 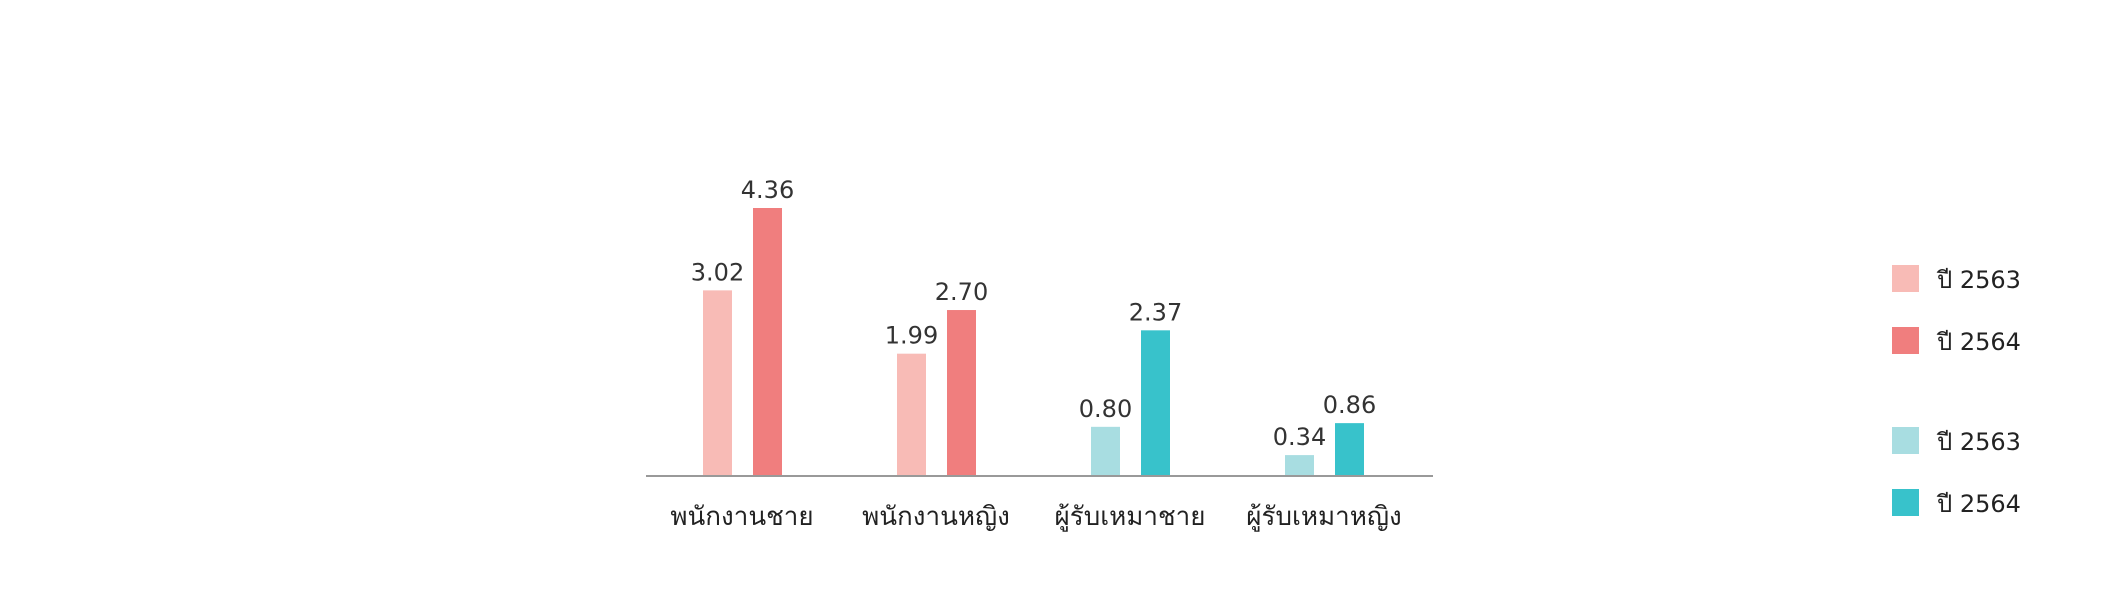 I want to click on value-label: 3.02, so click(x=717, y=272).